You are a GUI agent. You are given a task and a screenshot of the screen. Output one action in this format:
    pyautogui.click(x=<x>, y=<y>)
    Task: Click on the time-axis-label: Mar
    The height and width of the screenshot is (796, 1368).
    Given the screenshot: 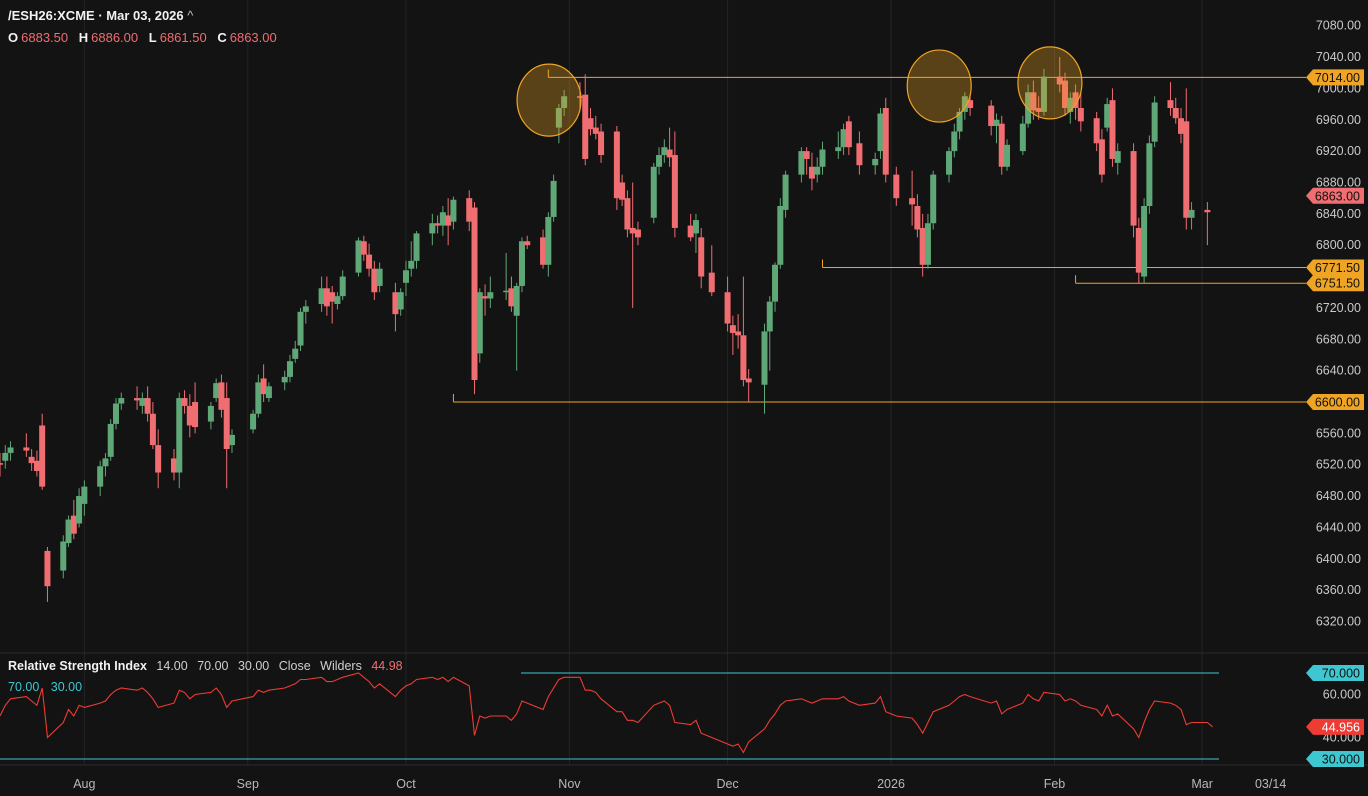 What is the action you would take?
    pyautogui.click(x=1202, y=784)
    